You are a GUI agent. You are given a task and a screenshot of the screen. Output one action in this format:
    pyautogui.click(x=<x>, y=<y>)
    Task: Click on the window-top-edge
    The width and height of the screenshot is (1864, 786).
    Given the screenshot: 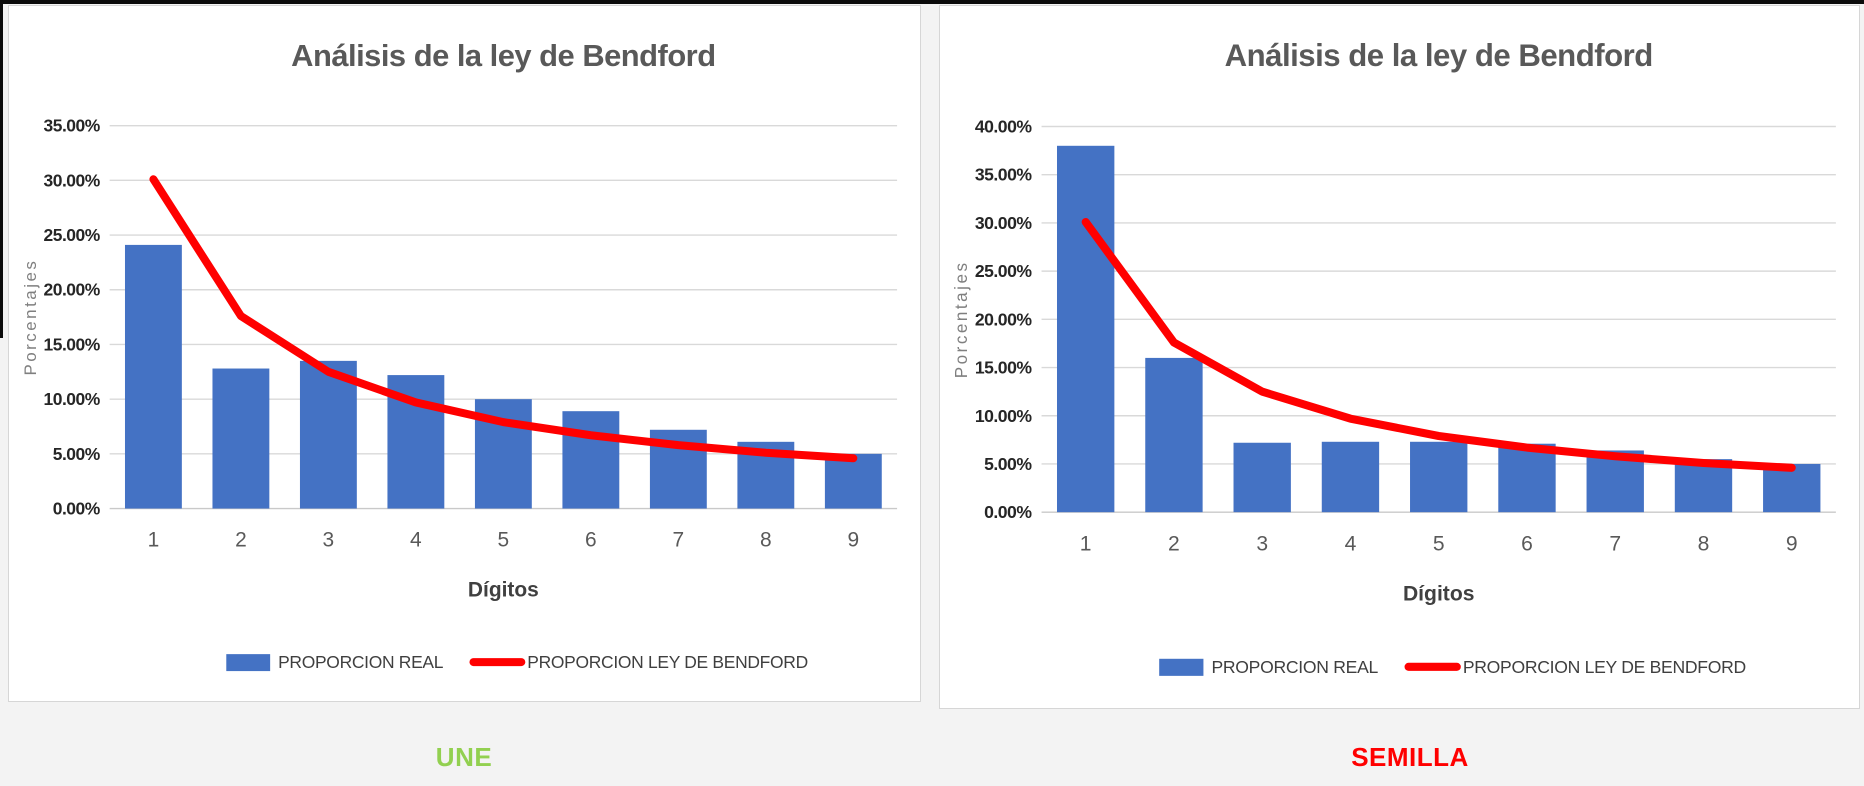 What is the action you would take?
    pyautogui.click(x=932, y=2)
    